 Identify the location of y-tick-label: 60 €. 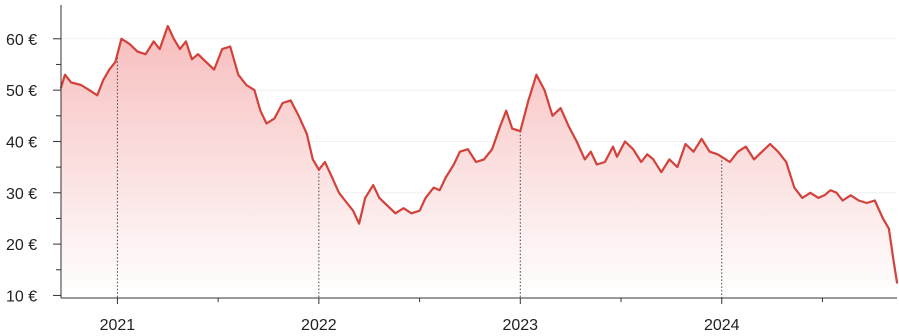
(21, 40).